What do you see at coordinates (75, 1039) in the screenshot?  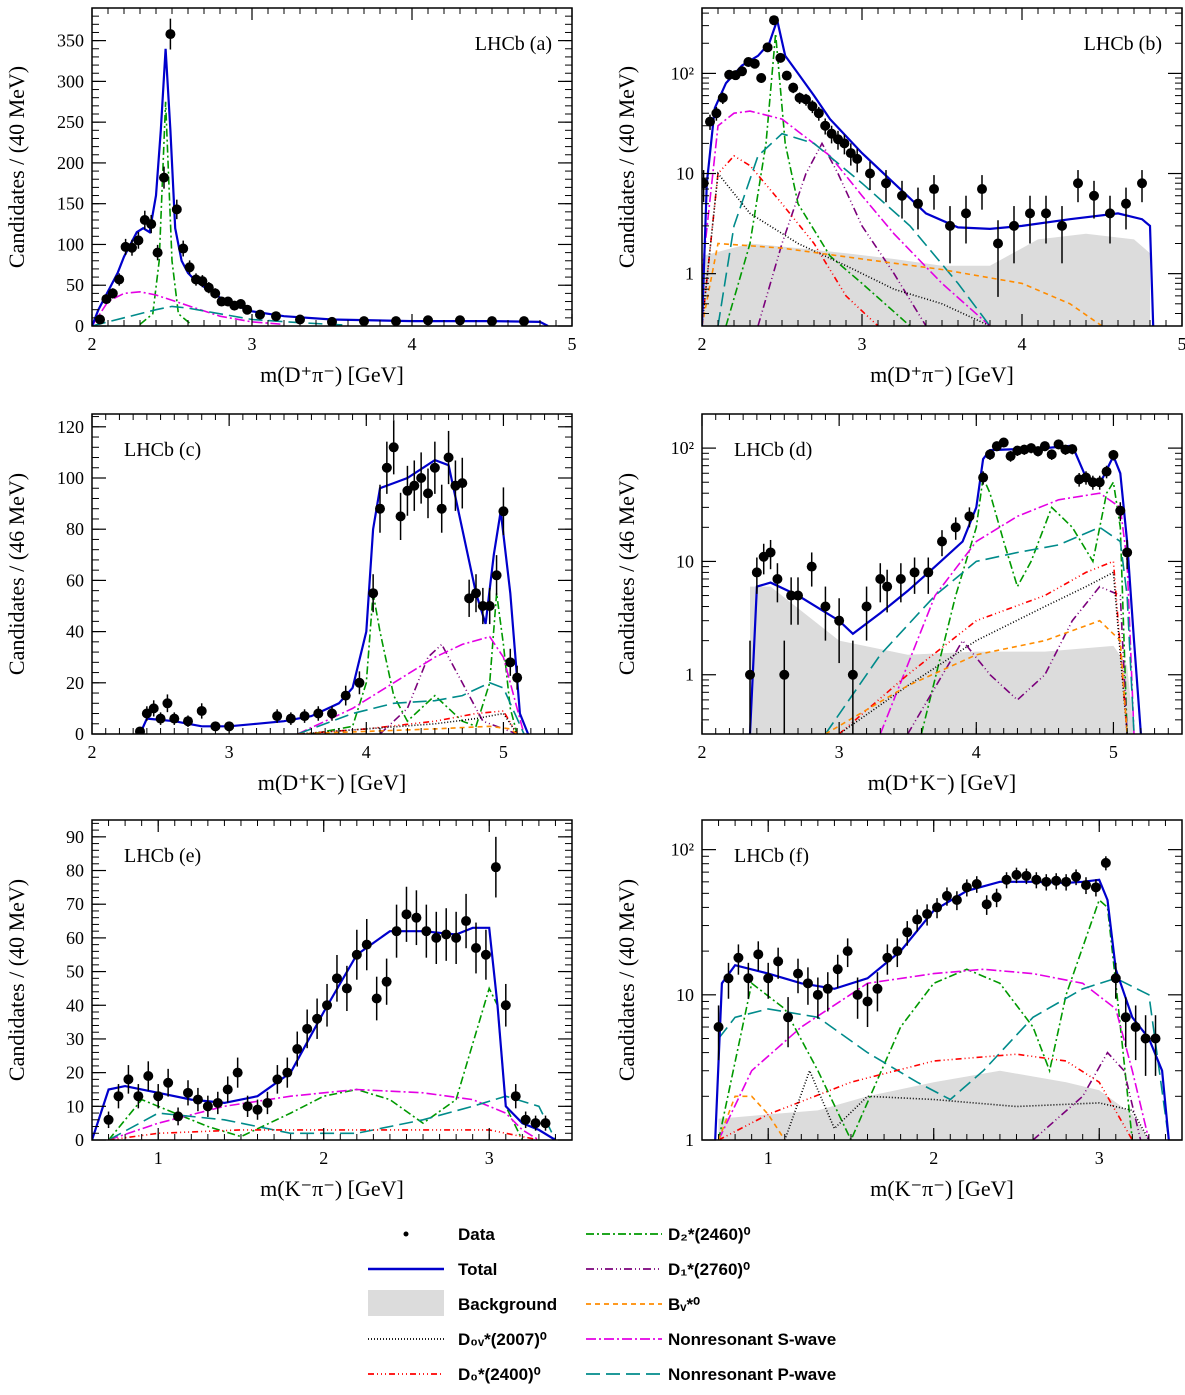 I see `y-tick-label: 30` at bounding box center [75, 1039].